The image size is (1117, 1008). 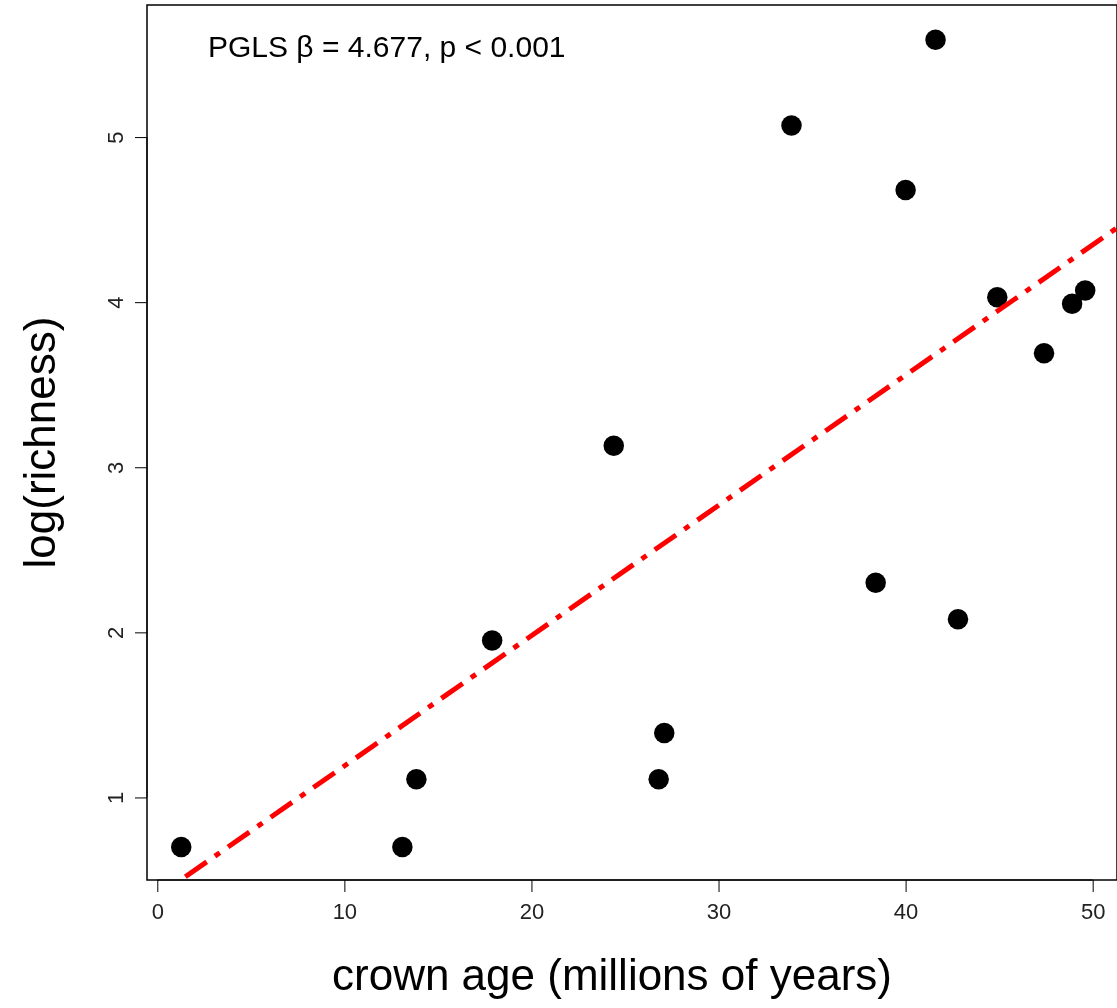 I want to click on x-axis-title: crown age (millions of years), so click(x=612, y=974).